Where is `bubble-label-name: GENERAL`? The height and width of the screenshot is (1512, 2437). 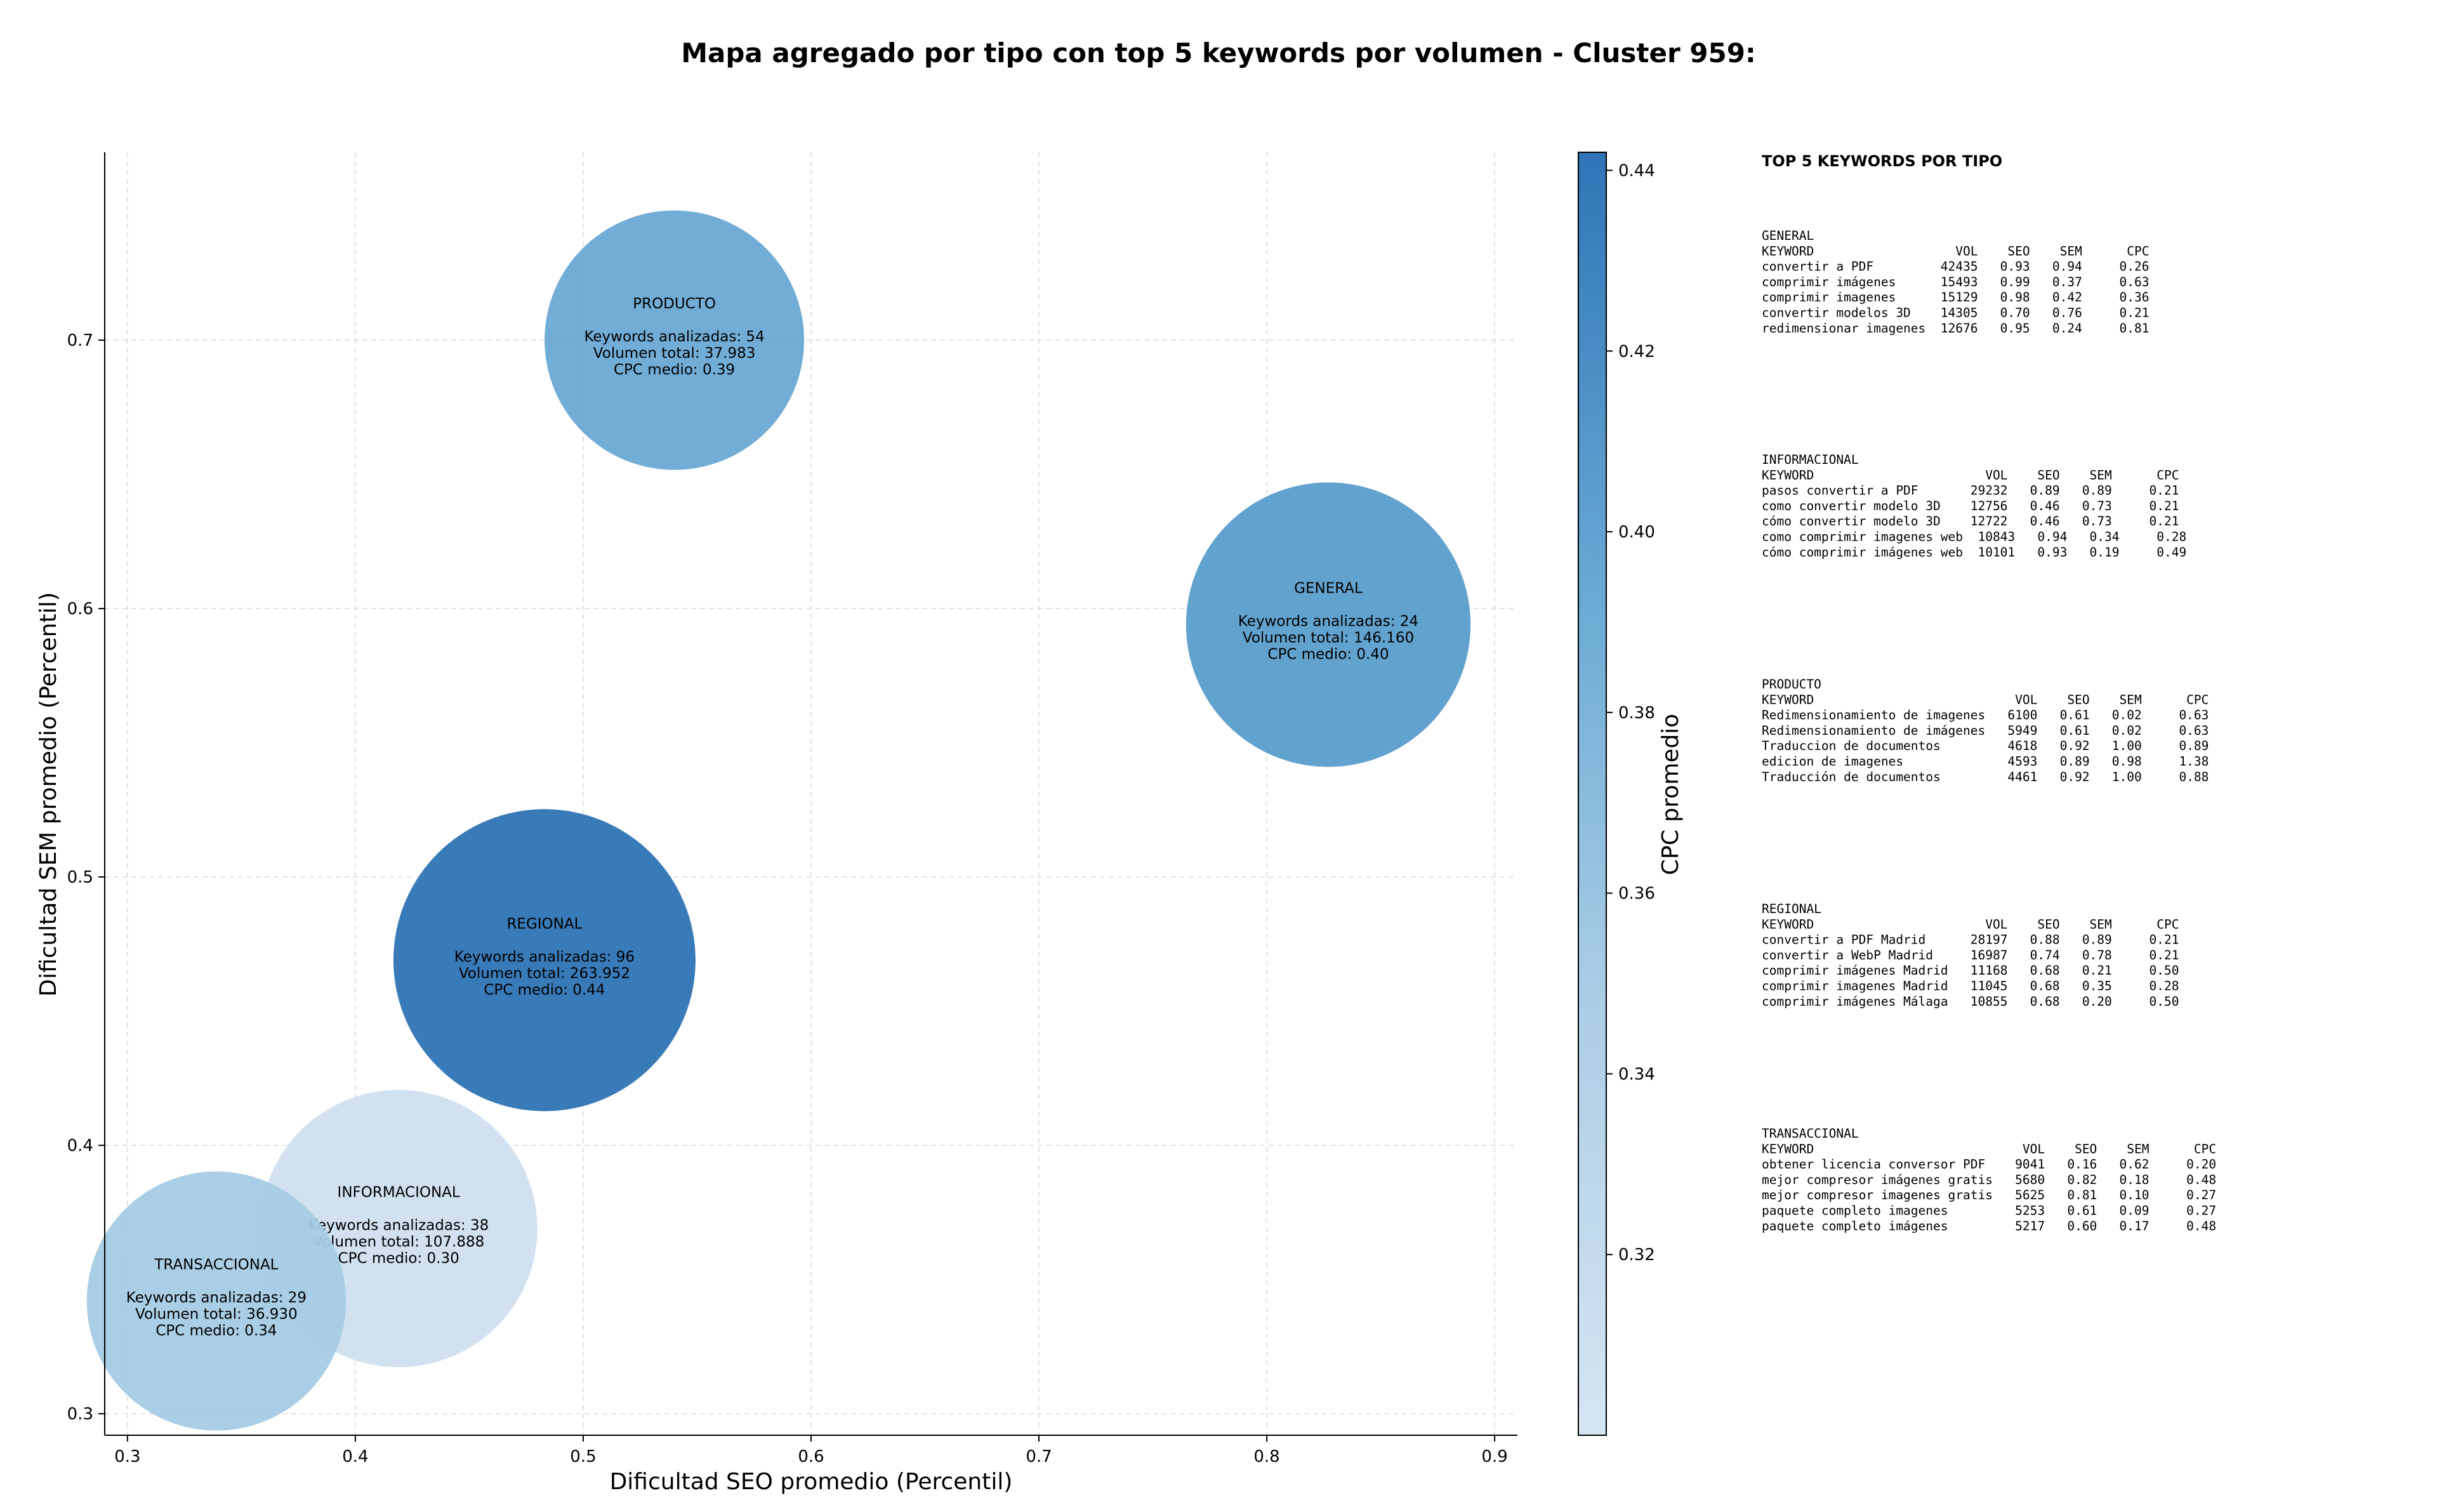
bubble-label-name: GENERAL is located at coordinates (1328, 589).